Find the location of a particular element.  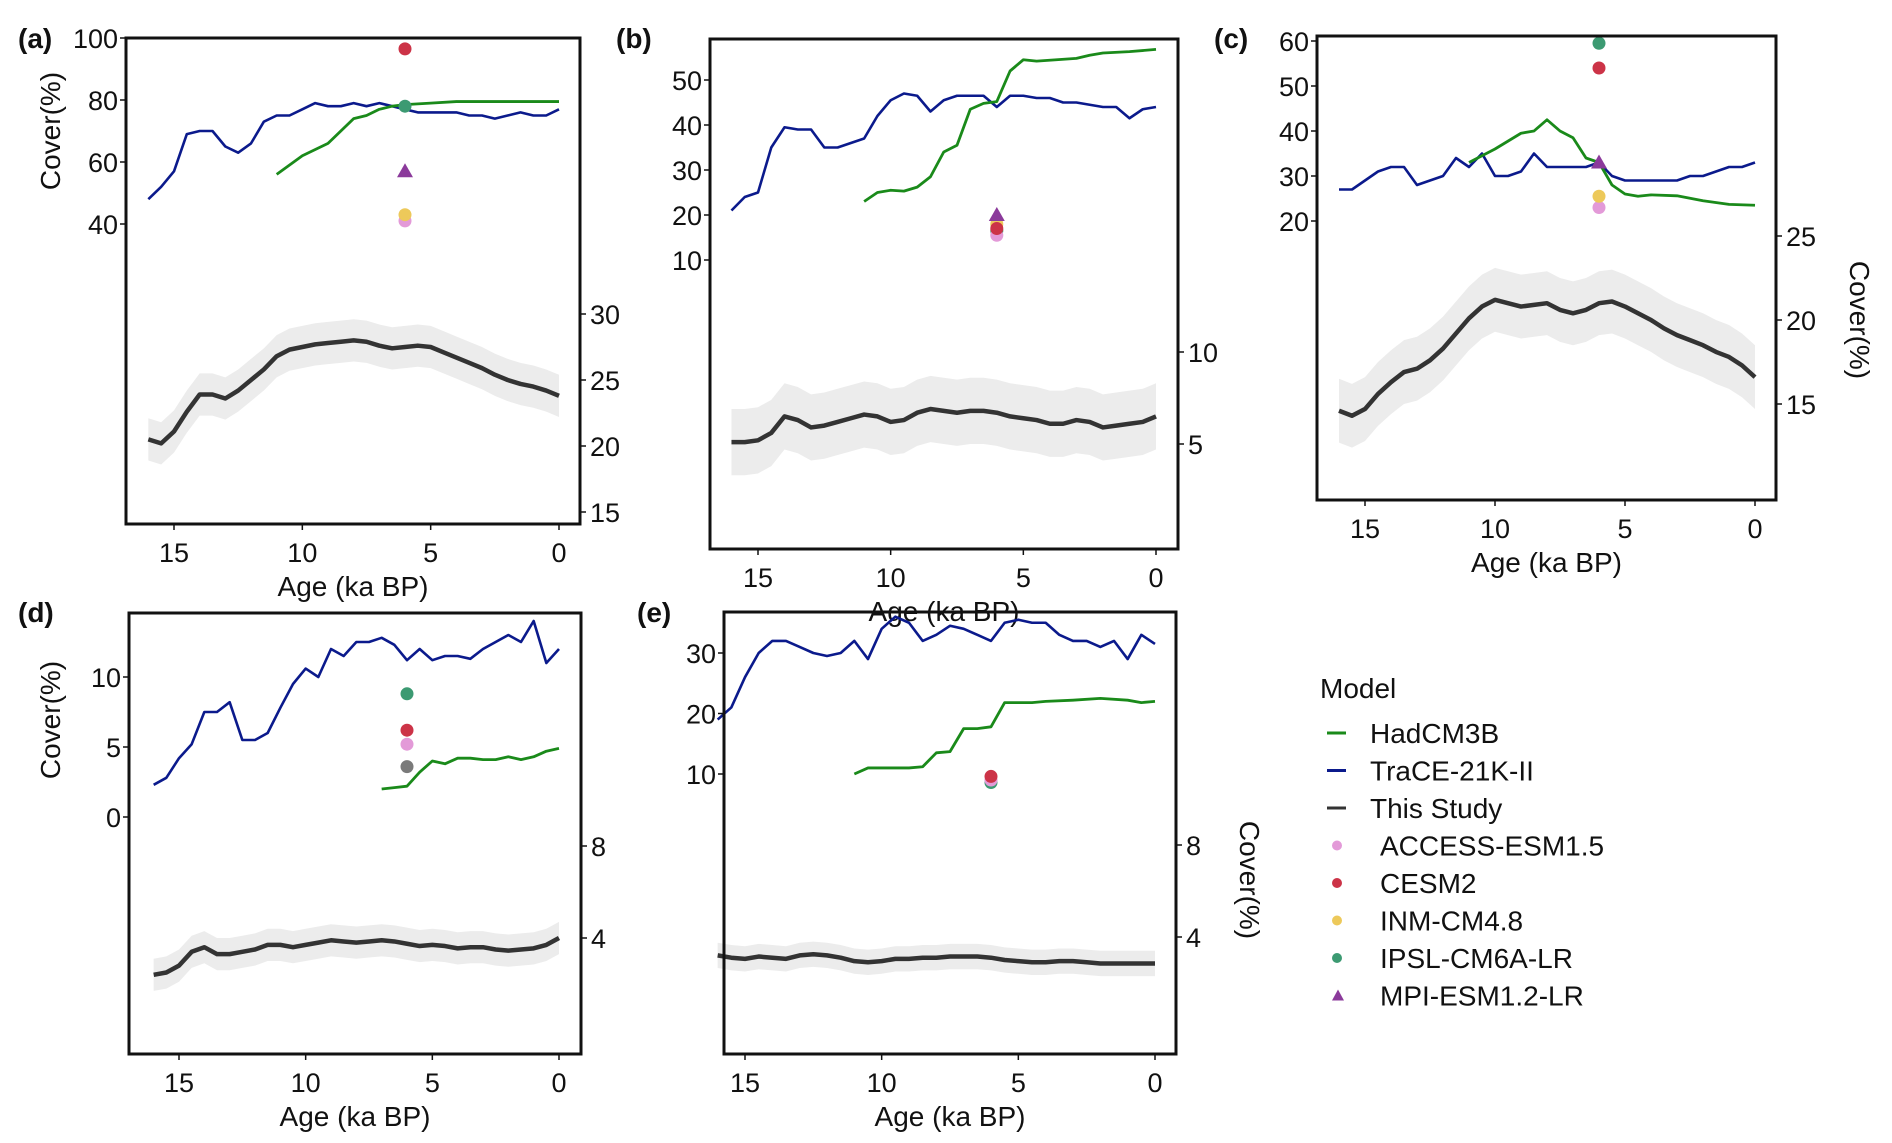

unlabeled-gray-marker is located at coordinates (407, 767).